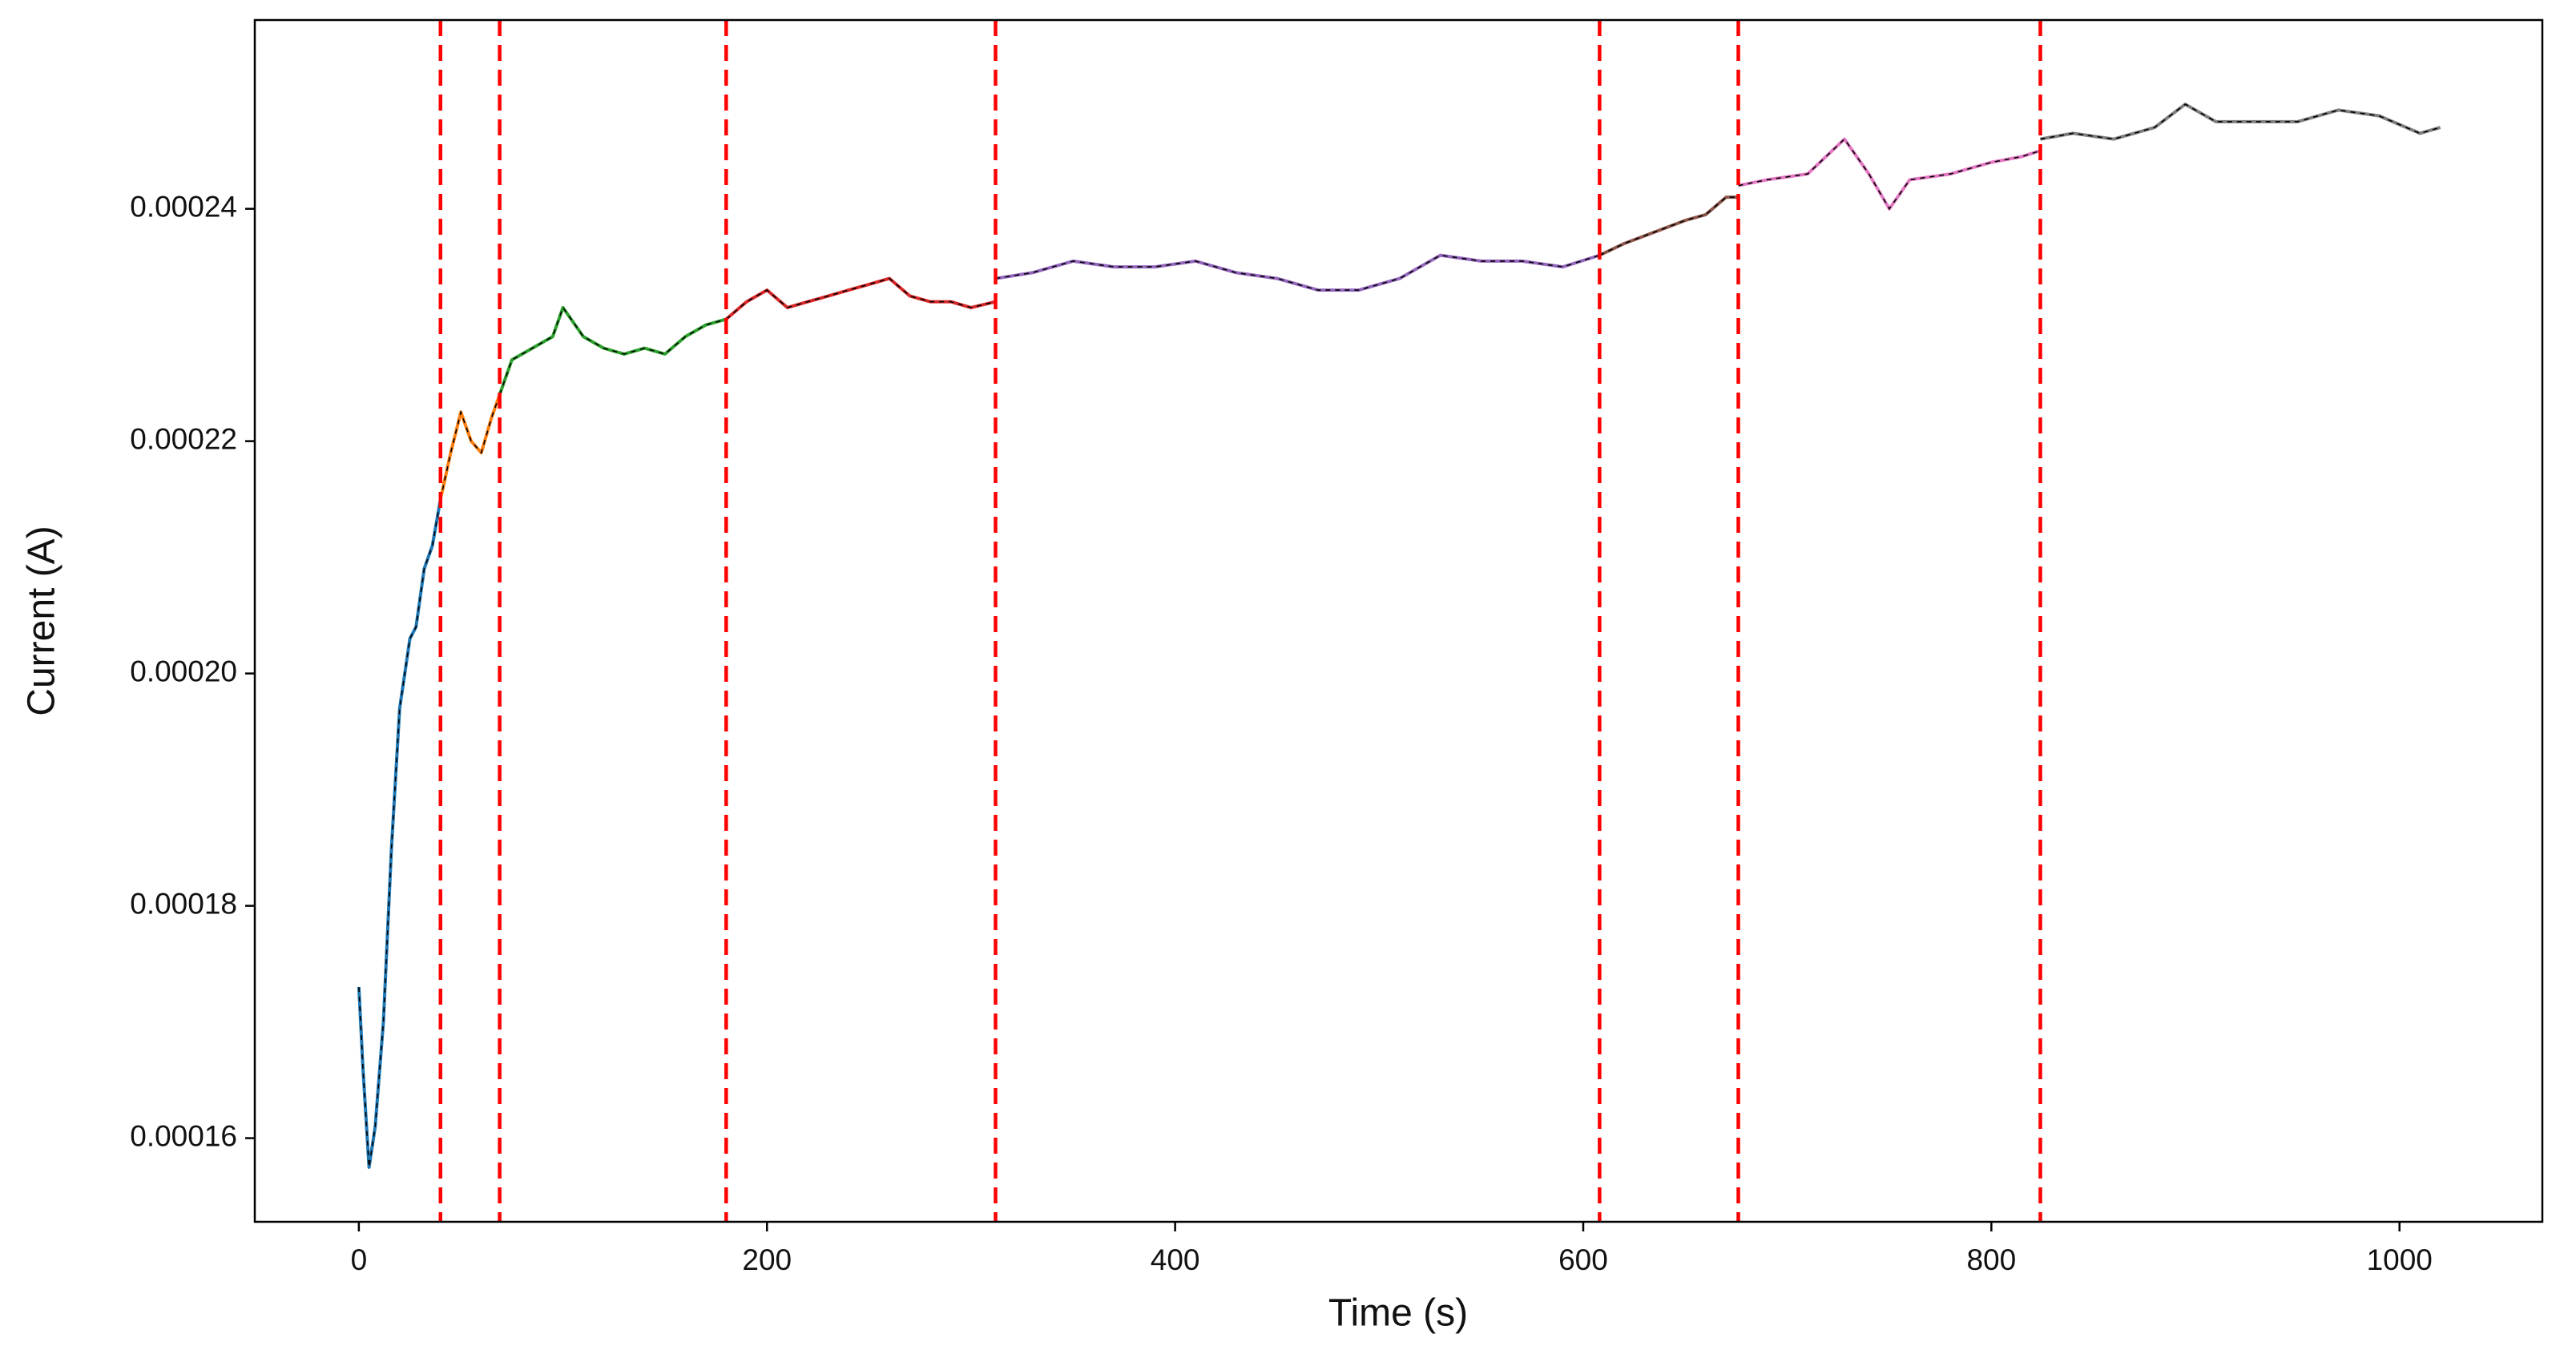 This screenshot has height=1354, width=2576. What do you see at coordinates (1175, 1260) in the screenshot?
I see `x-tick-label: 400` at bounding box center [1175, 1260].